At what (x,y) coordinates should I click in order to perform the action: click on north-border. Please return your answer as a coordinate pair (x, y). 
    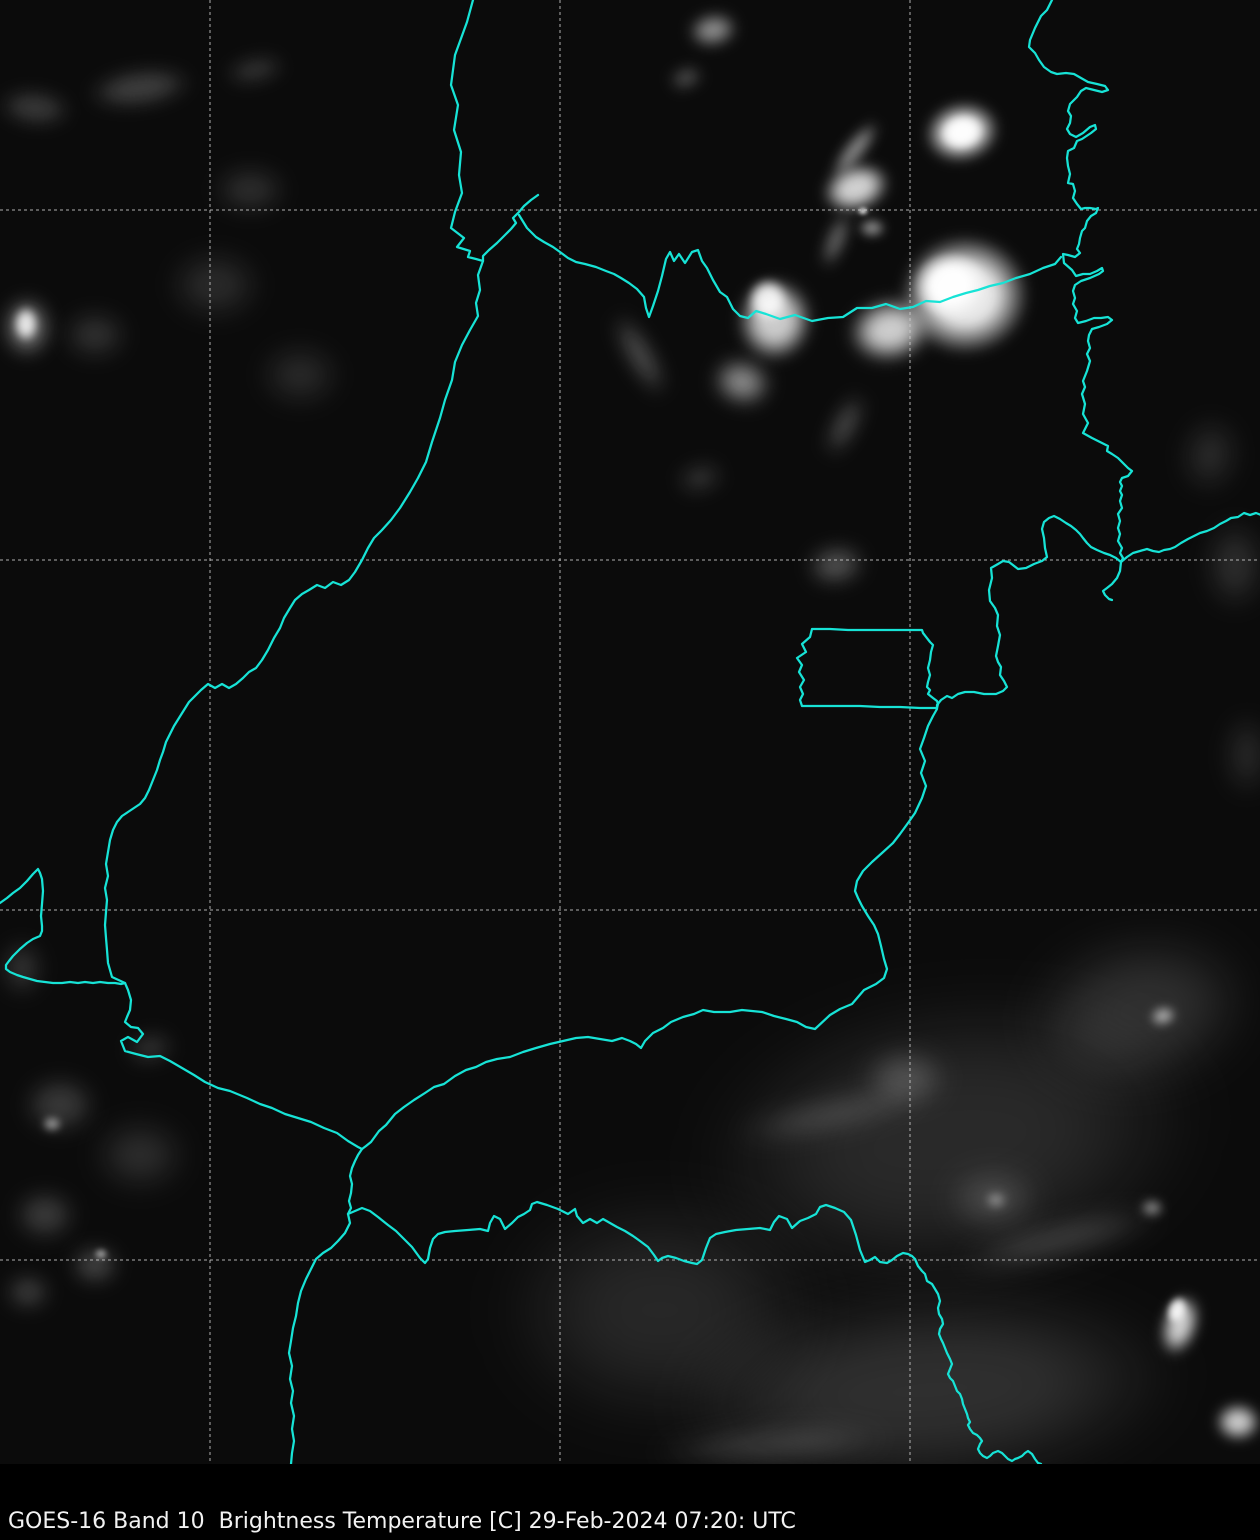
    Looking at the image, I should click on (790, 268).